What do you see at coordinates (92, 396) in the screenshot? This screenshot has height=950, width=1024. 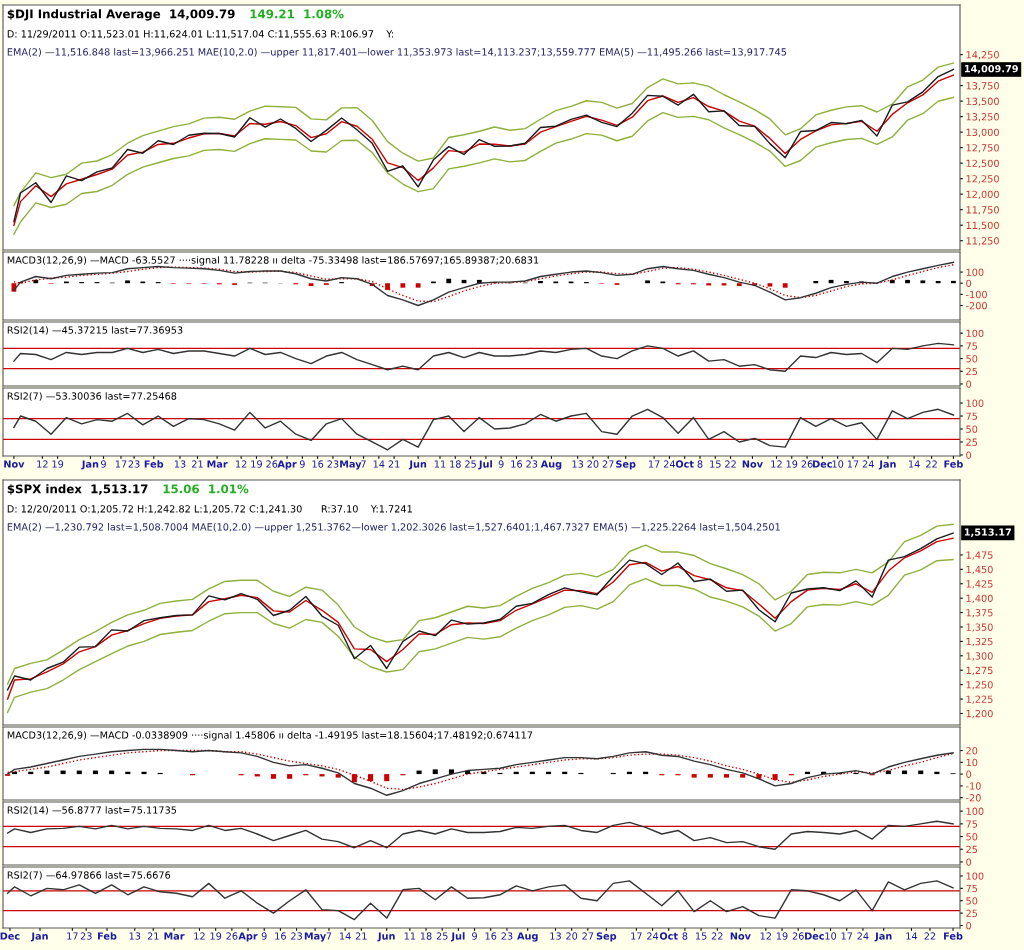 I see `chart-title: RSI2(7) —53.30036 last=77.25468` at bounding box center [92, 396].